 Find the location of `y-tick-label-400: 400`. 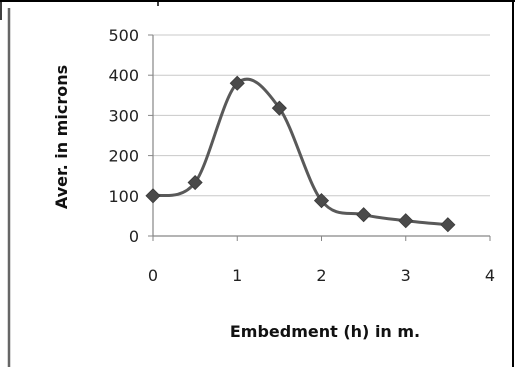

y-tick-label-400: 400 is located at coordinates (123, 75).